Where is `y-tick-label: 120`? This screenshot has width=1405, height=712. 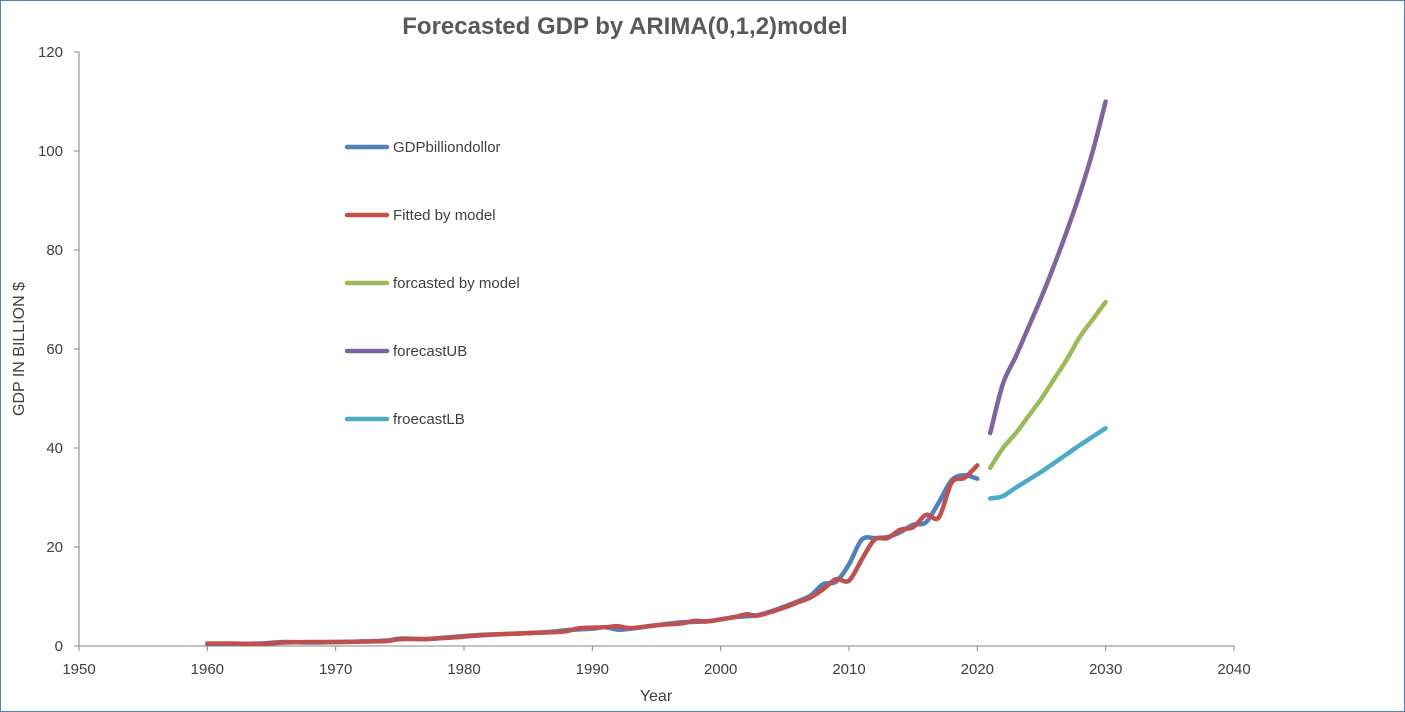
y-tick-label: 120 is located at coordinates (50, 52).